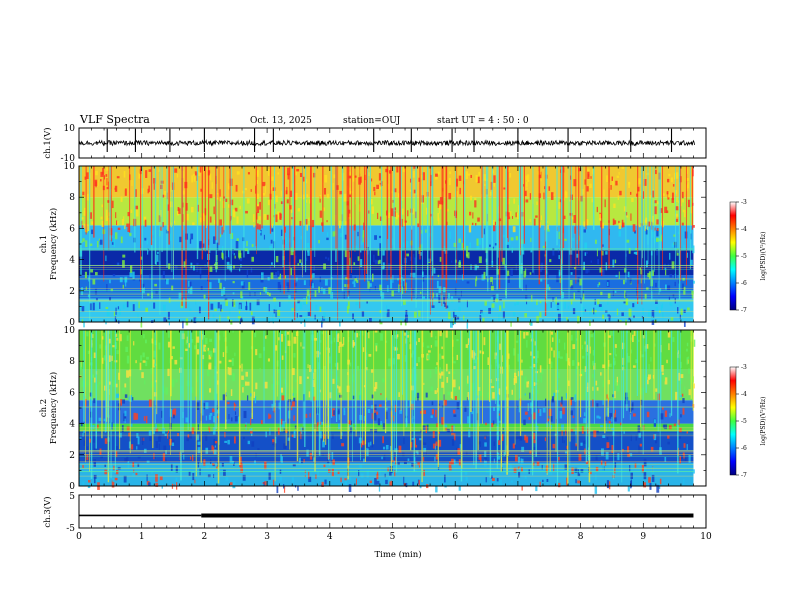 This screenshot has height=612, width=792. I want to click on y-tick-label: 10, so click(70, 167).